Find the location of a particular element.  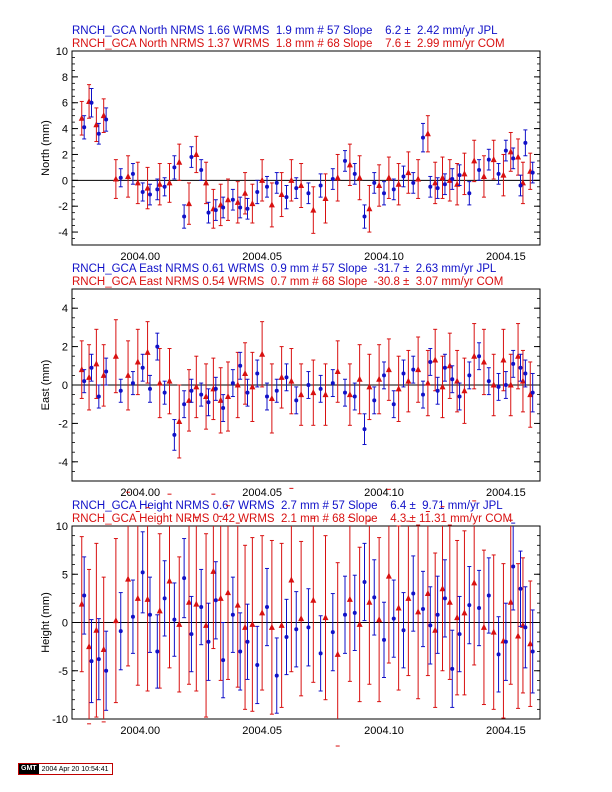

east-xtick-label: 2004.10 is located at coordinates (384, 493).